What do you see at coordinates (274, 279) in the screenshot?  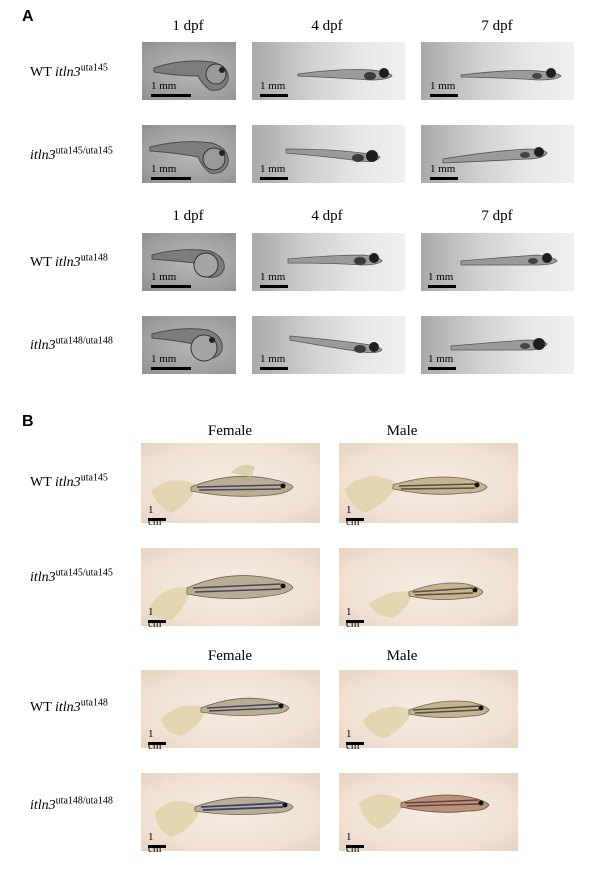 I see `scale-bar-a8: 1 mm` at bounding box center [274, 279].